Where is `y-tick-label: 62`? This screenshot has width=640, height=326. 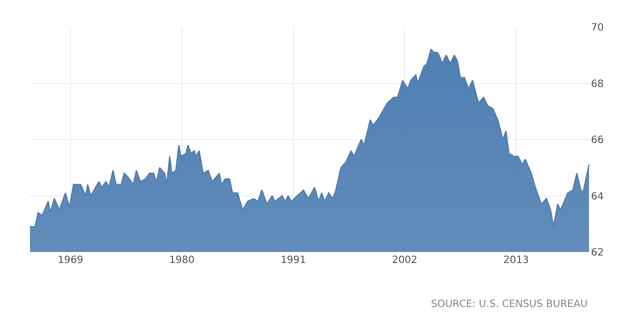
y-tick-label: 62 is located at coordinates (597, 253).